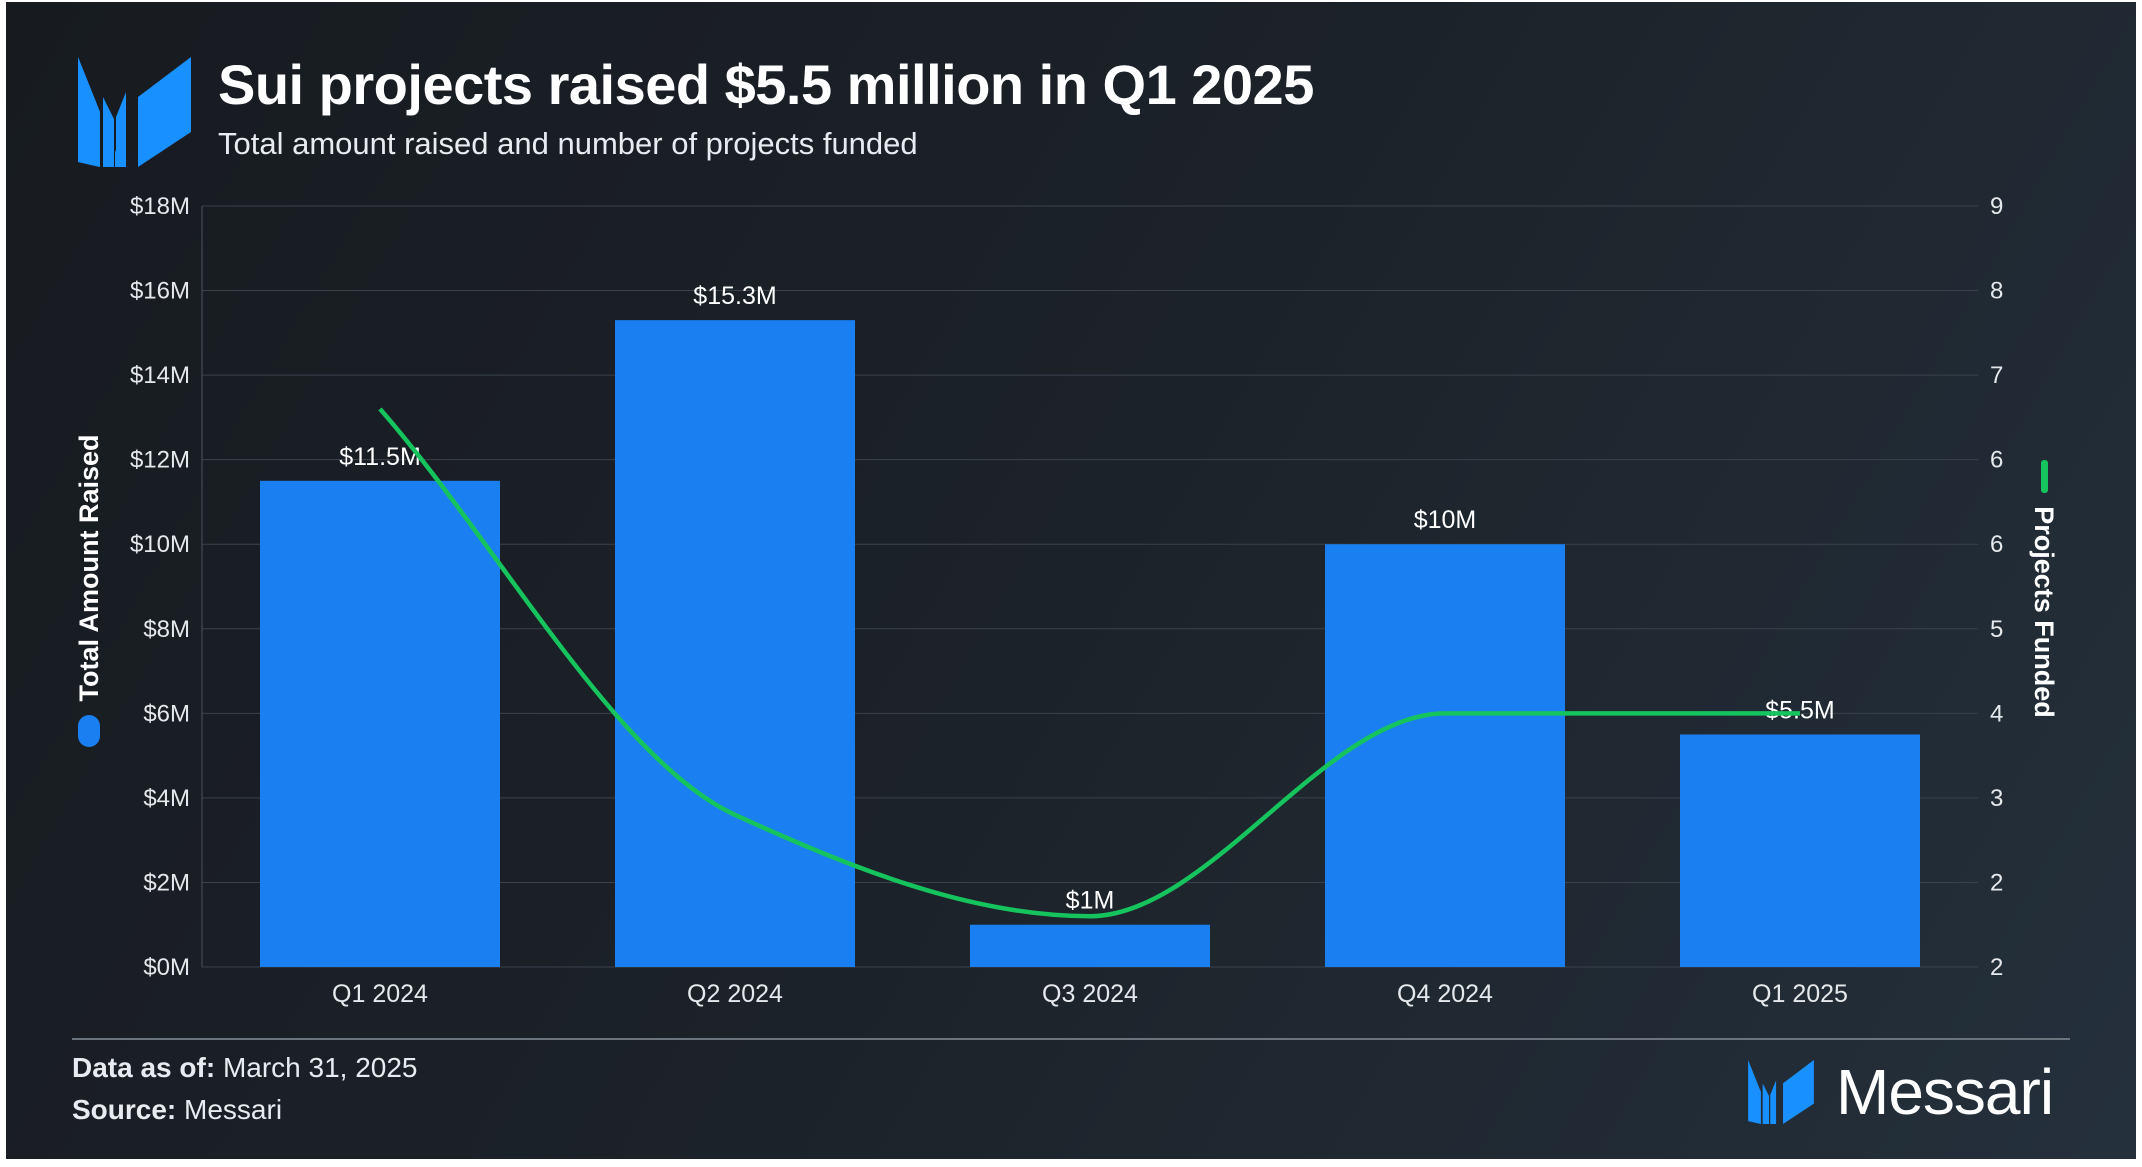  Describe the element at coordinates (734, 296) in the screenshot. I see `bar-data-label: $15.3M` at that location.